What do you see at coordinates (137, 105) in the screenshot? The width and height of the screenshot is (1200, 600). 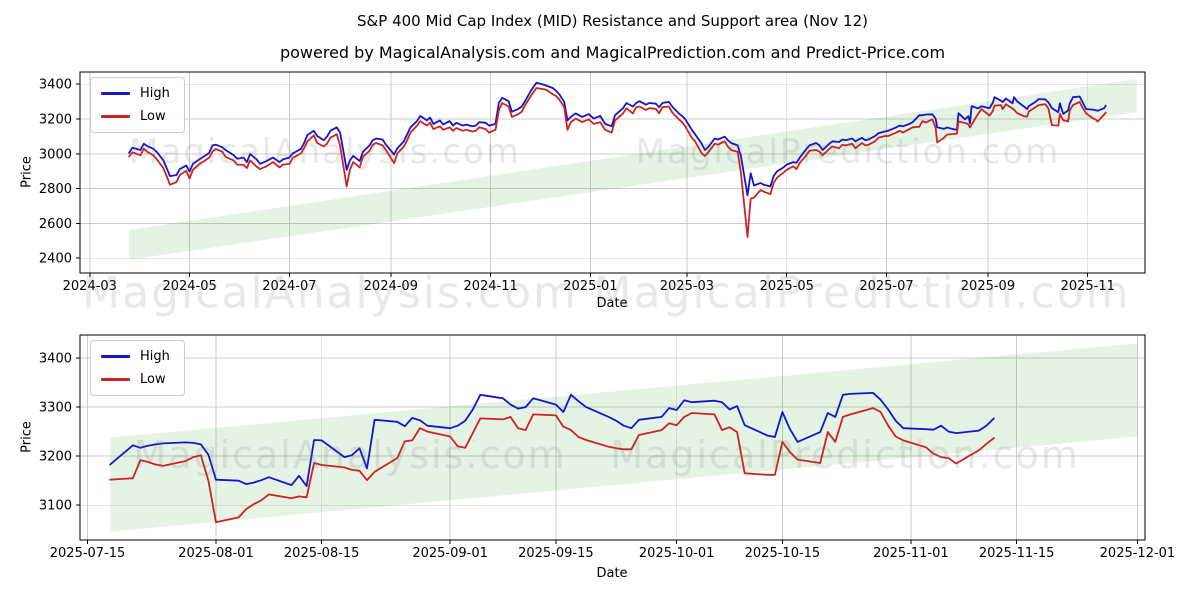 I see `top-chart-legend: High Low` at bounding box center [137, 105].